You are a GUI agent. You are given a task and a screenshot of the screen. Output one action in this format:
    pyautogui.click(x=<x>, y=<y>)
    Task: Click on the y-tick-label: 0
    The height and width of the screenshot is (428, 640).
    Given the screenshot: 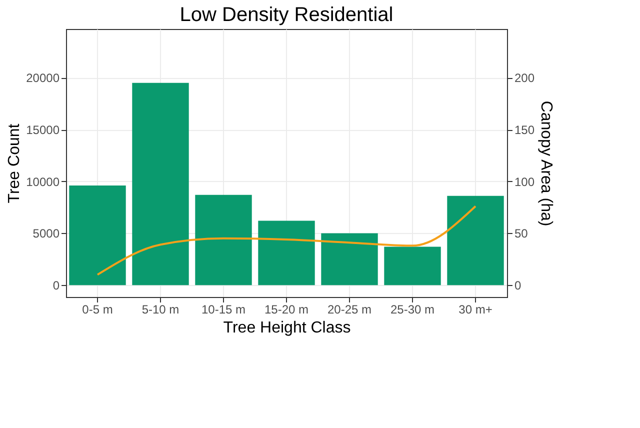 What is the action you would take?
    pyautogui.click(x=56, y=285)
    